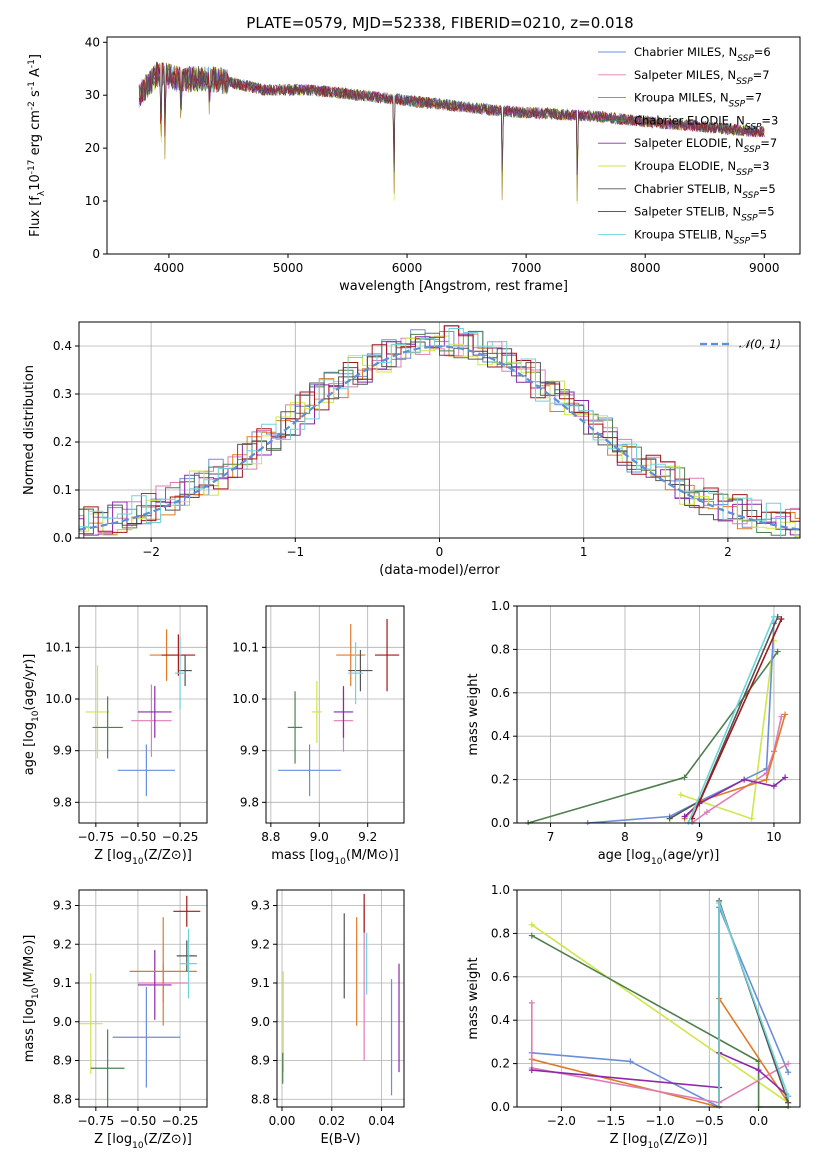  I want to click on weight_vs_Z-plot-area, so click(660, 1003).